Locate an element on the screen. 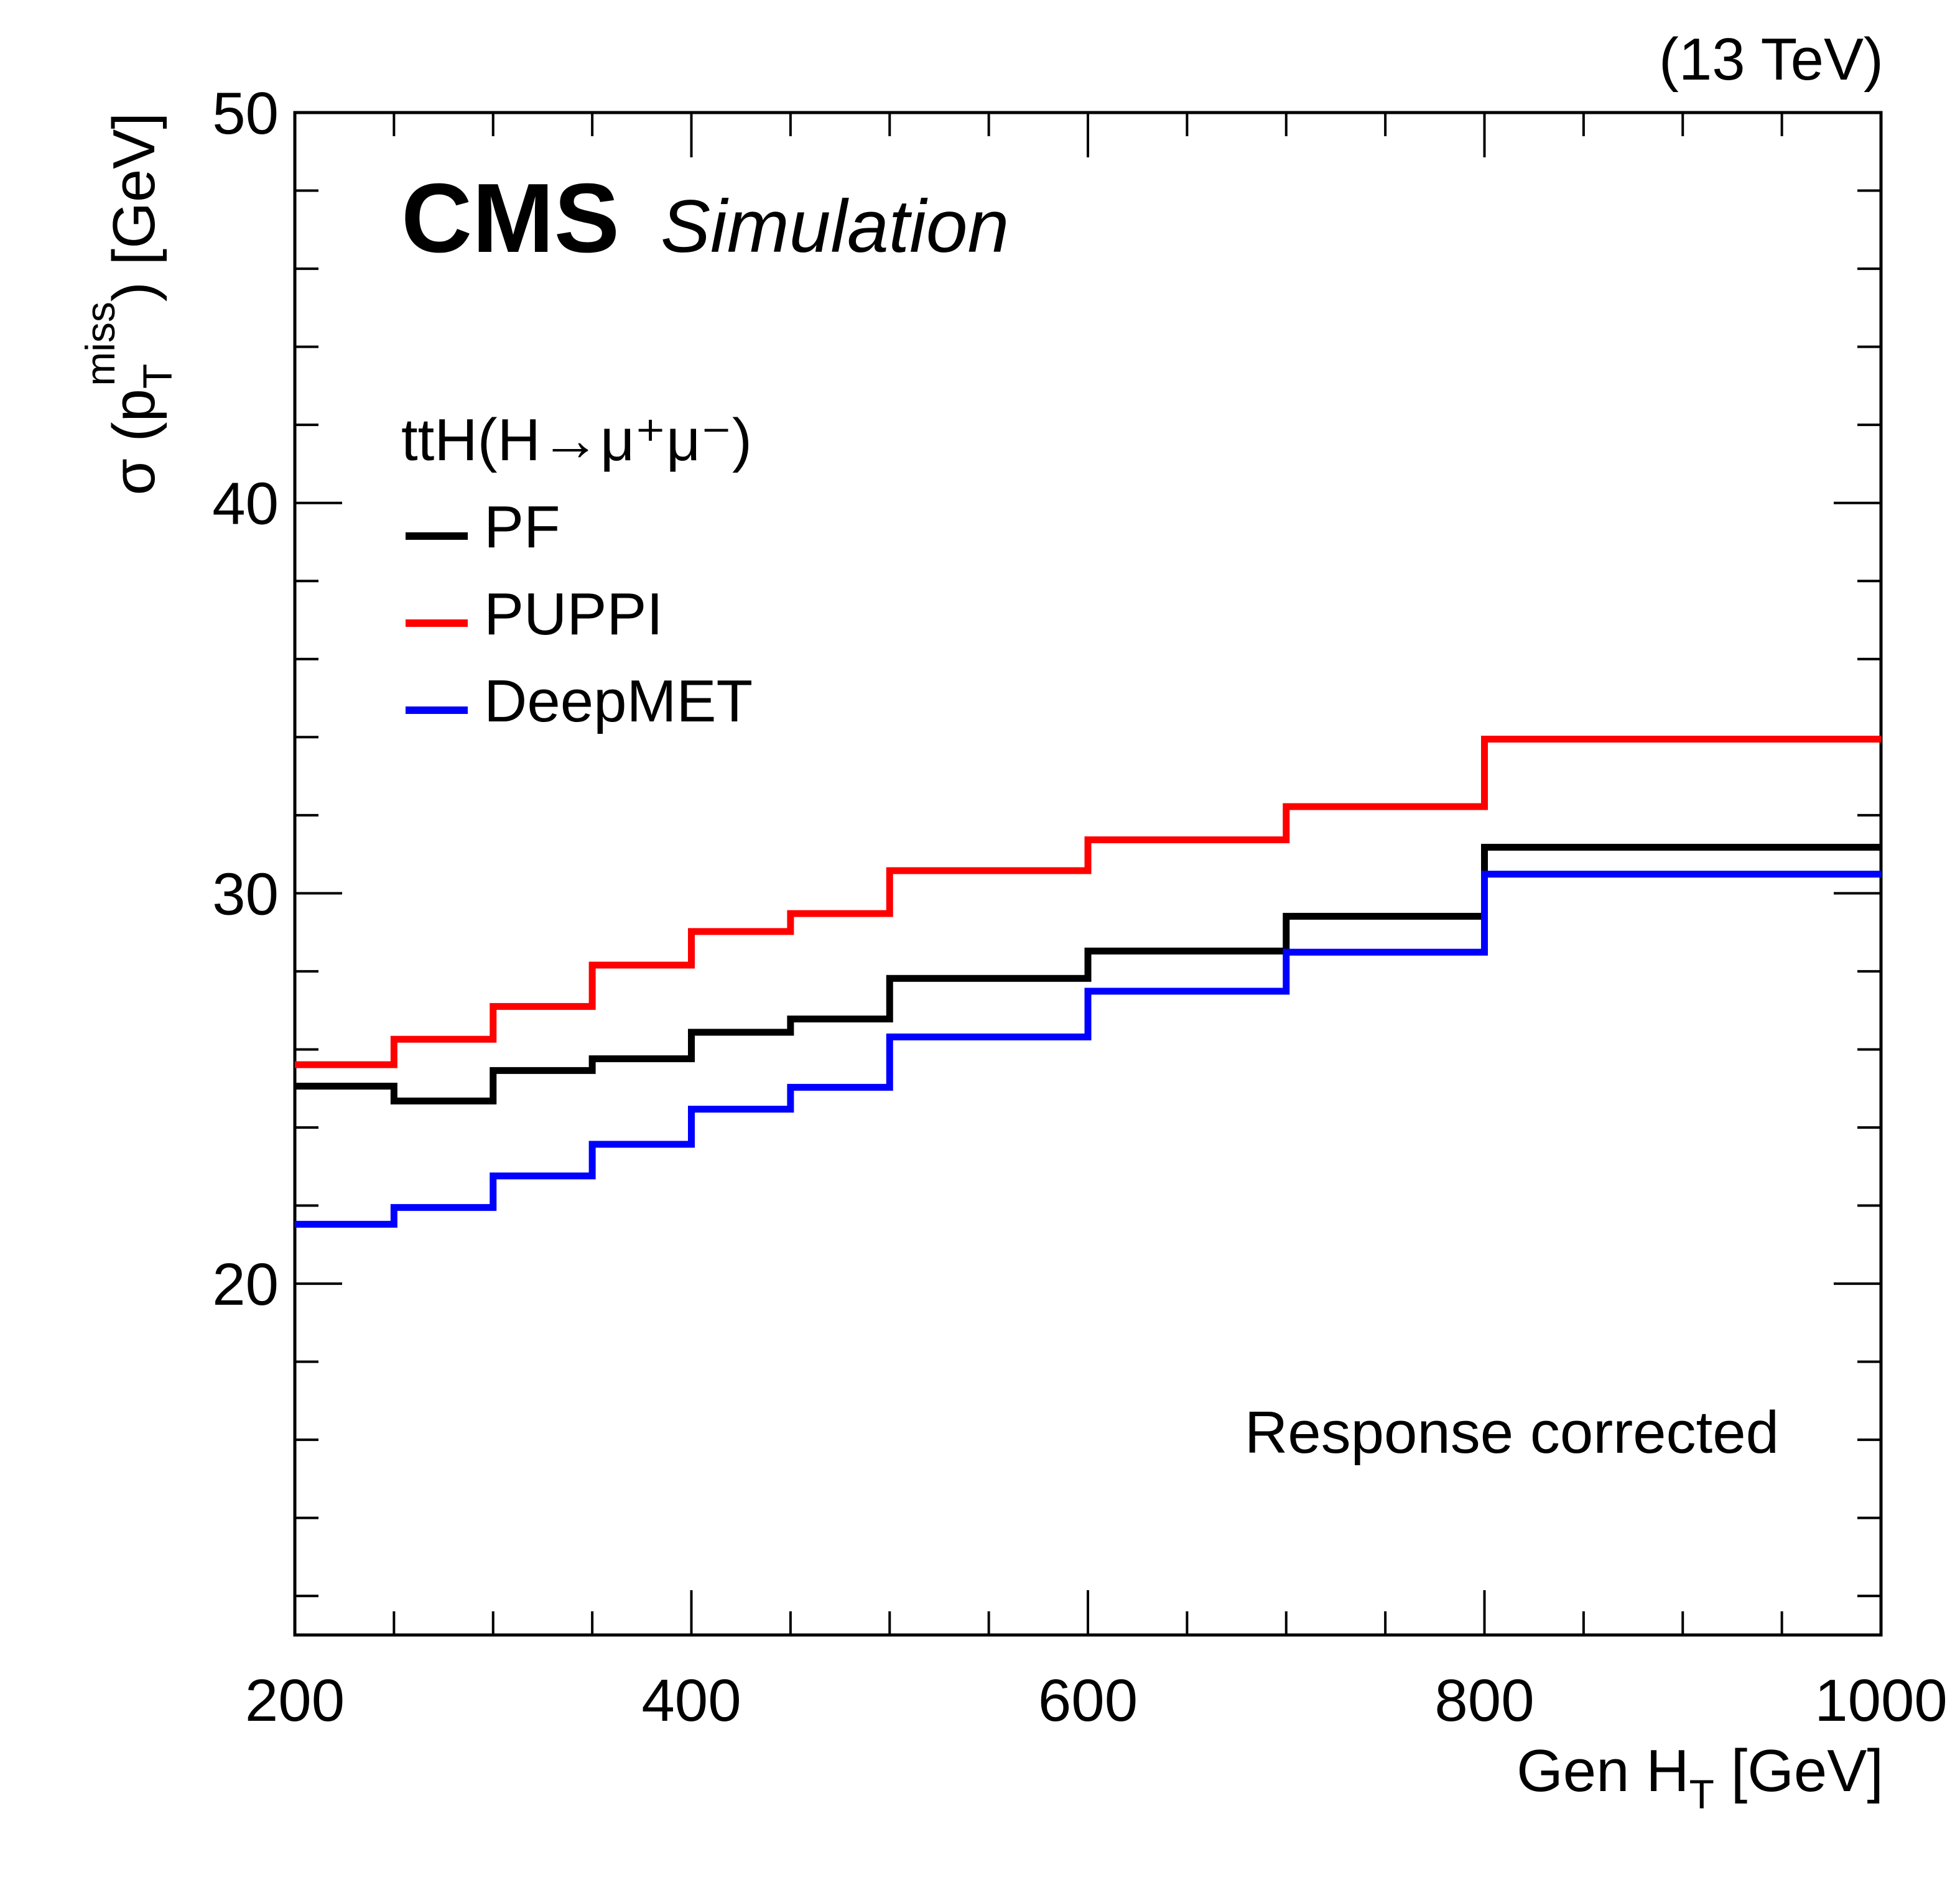  x-tick-label: 1000 is located at coordinates (1881, 1700).